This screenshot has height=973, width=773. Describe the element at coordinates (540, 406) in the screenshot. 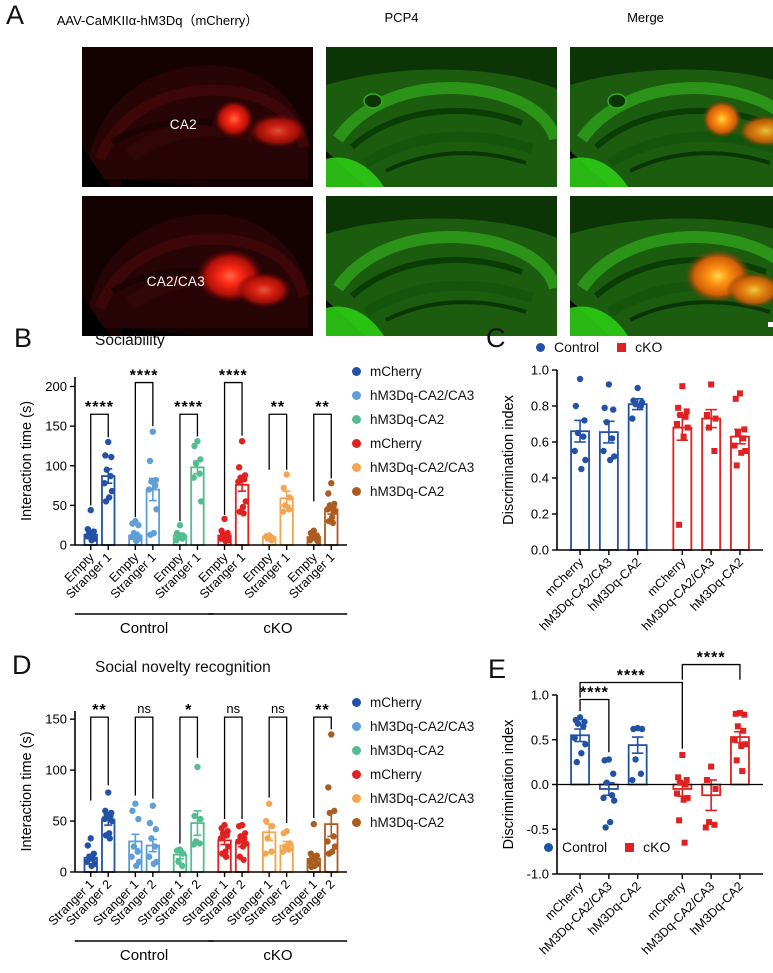

I see `svg-text: 0.8` at that location.